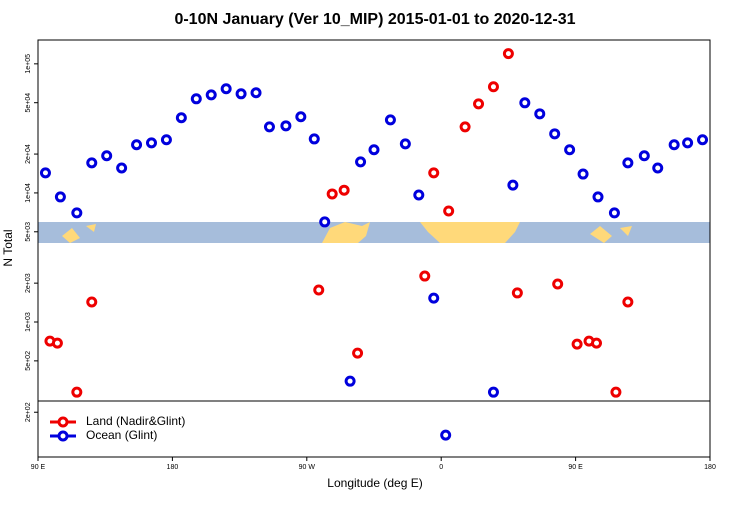 The width and height of the screenshot is (750, 505). I want to click on y-axis-label: N Total, so click(8, 247).